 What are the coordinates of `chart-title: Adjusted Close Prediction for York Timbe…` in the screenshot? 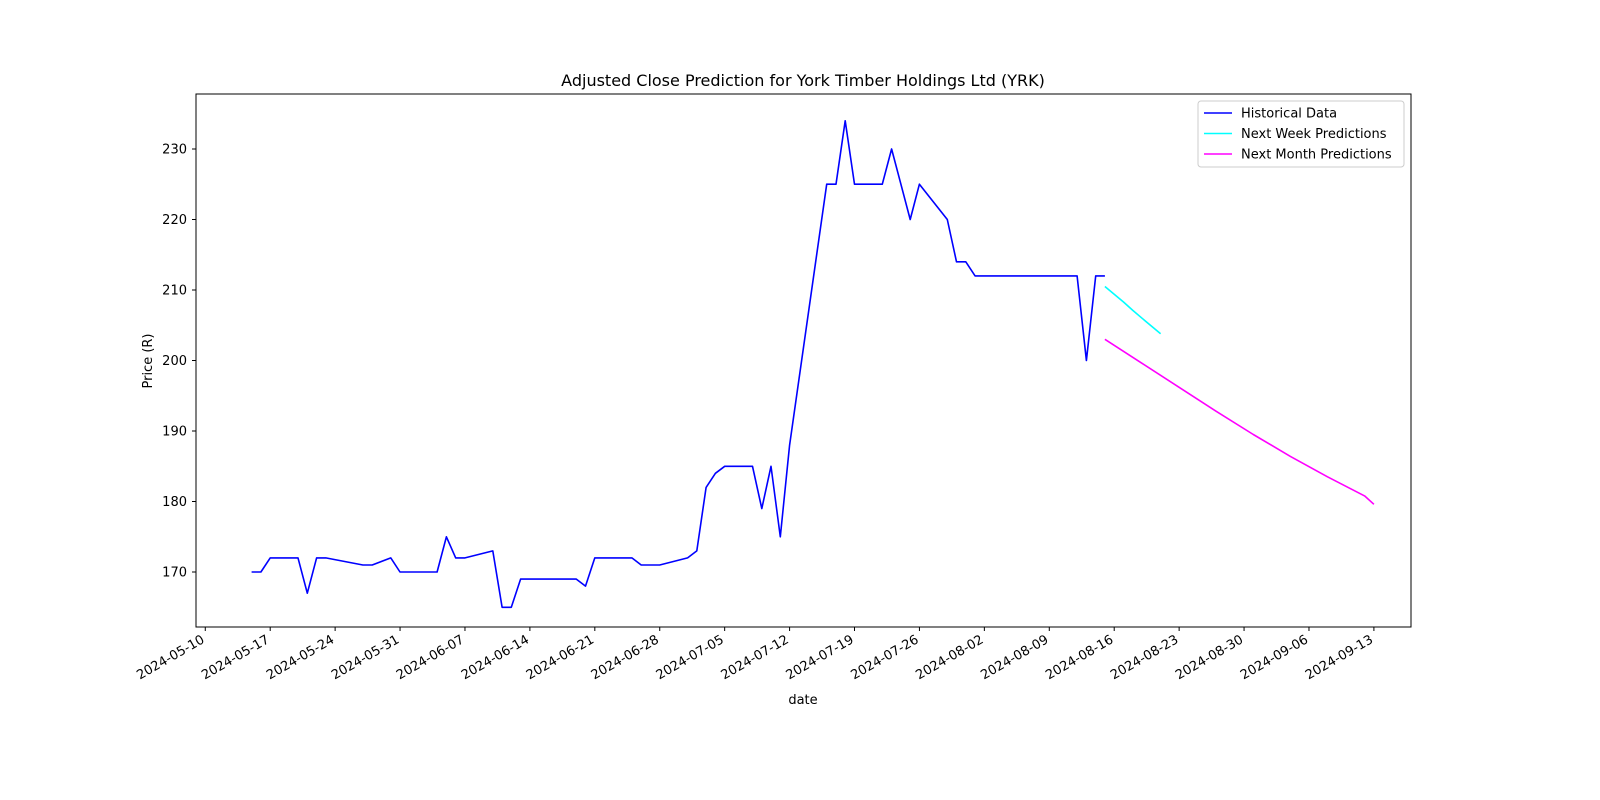 It's located at (803, 80).